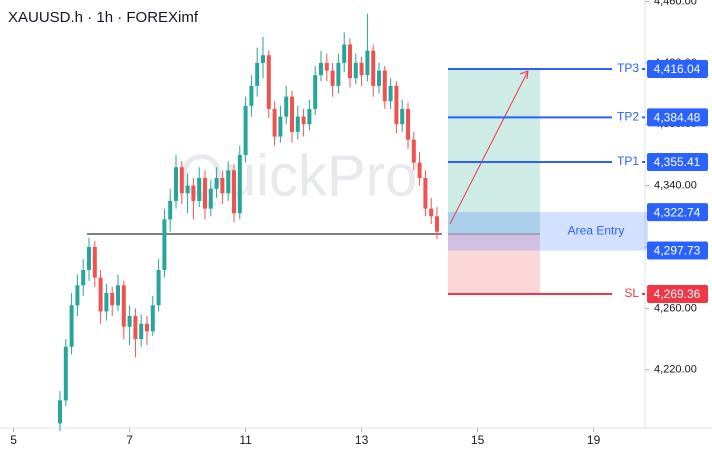 The width and height of the screenshot is (712, 455). I want to click on y-tick-label: 4,460.00, so click(675, 3).